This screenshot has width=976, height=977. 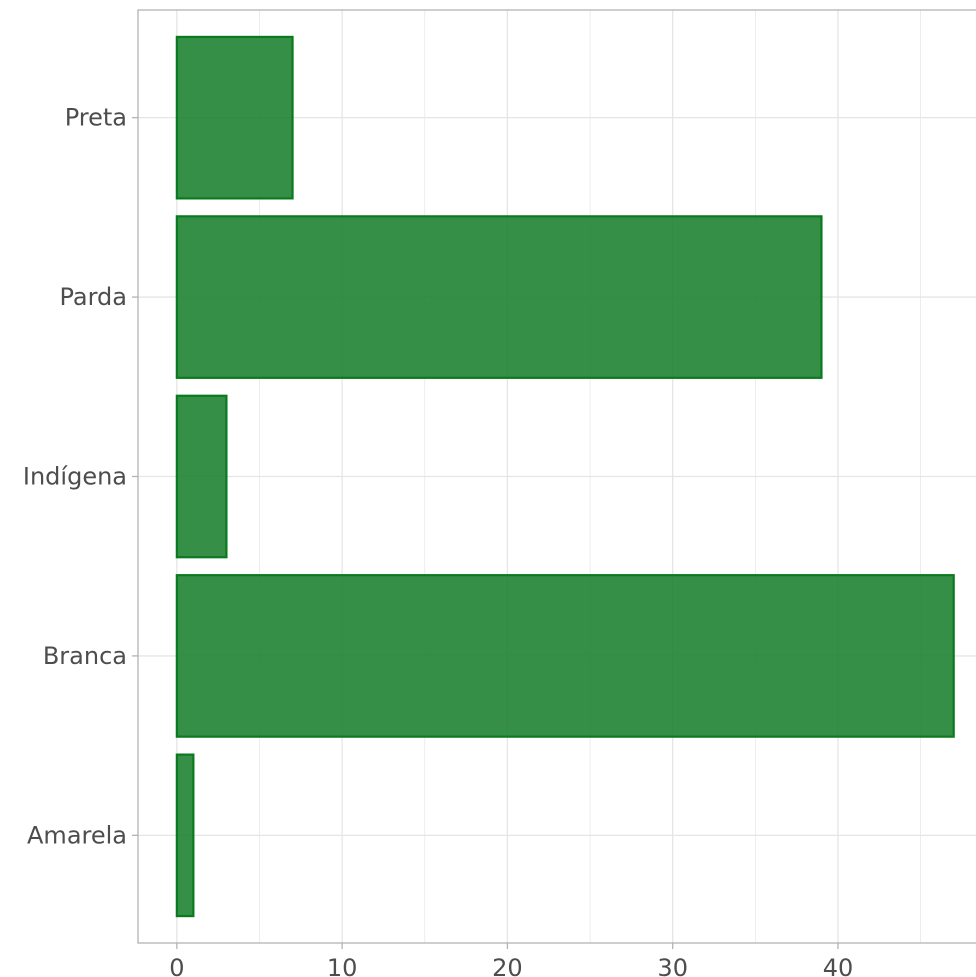 I want to click on x-tick-label: 10, so click(x=342, y=965).